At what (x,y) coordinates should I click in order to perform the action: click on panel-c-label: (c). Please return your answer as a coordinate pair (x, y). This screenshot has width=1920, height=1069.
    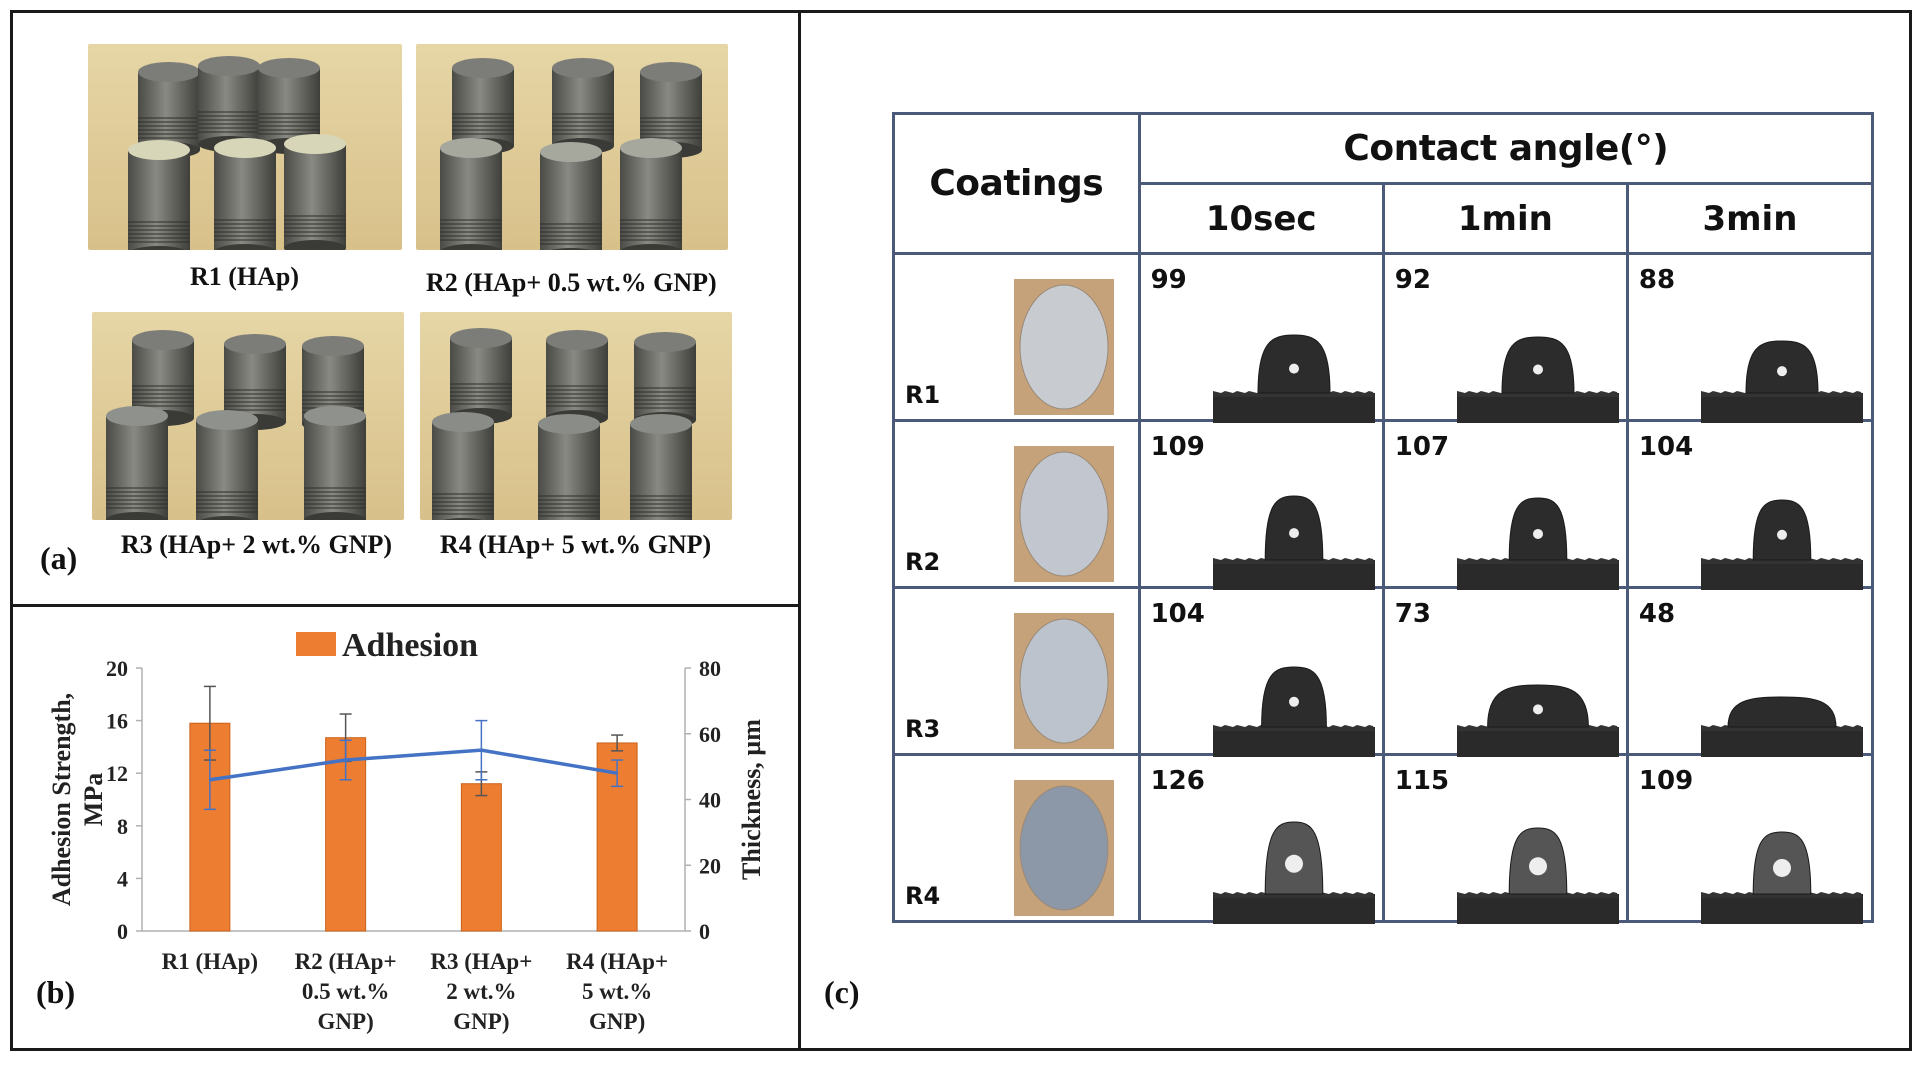
    Looking at the image, I should click on (842, 992).